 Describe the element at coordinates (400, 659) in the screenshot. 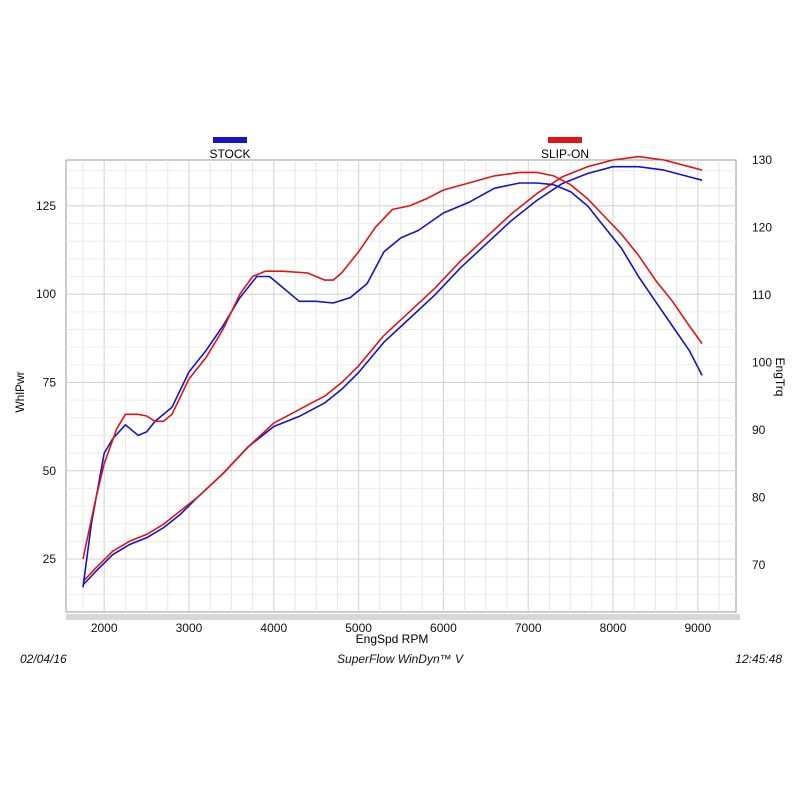

I see `footer-application: SuperFlow WinDyn™ V` at that location.